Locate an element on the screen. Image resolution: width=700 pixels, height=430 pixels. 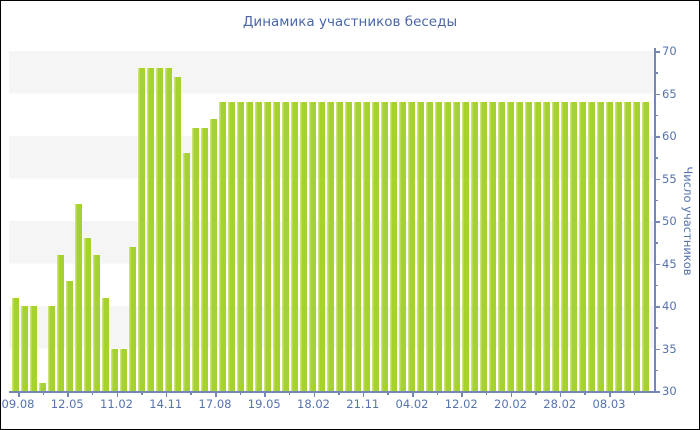
x-tick-label: 21.11 is located at coordinates (363, 404).